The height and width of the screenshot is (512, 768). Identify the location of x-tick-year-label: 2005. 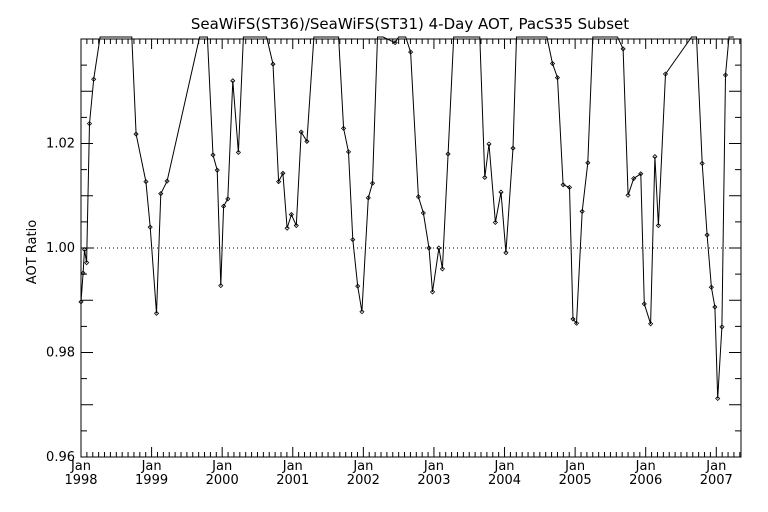
(575, 480).